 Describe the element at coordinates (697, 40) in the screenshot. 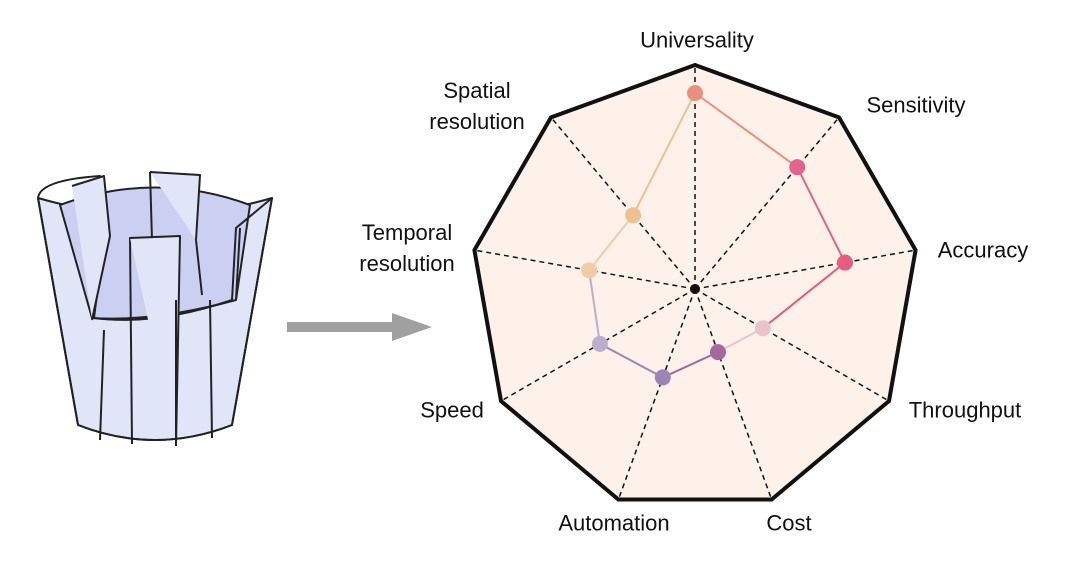

I see `axis-label: Universality` at that location.